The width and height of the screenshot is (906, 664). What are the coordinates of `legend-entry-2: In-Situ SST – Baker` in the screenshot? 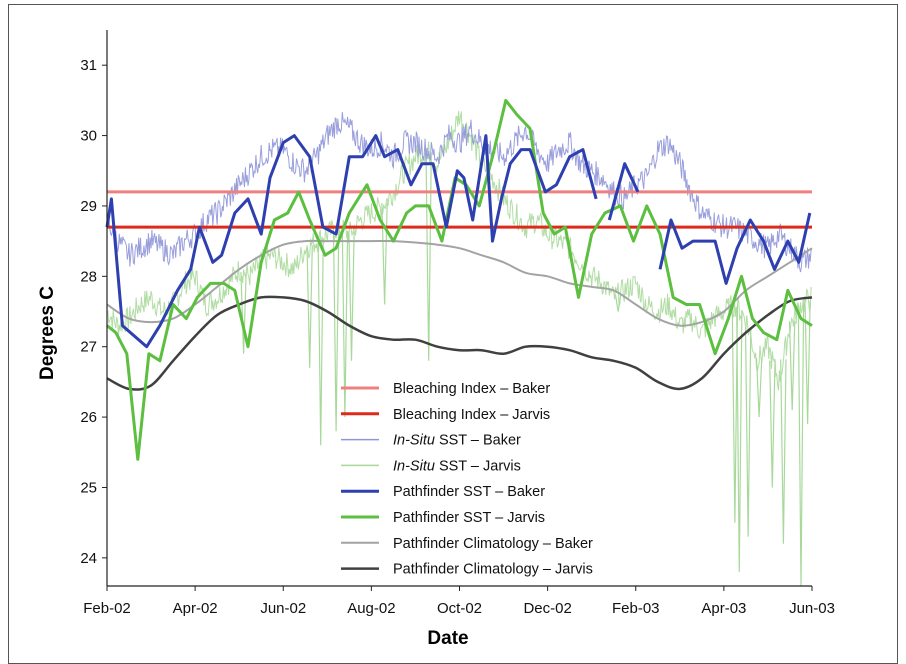 It's located at (431, 441).